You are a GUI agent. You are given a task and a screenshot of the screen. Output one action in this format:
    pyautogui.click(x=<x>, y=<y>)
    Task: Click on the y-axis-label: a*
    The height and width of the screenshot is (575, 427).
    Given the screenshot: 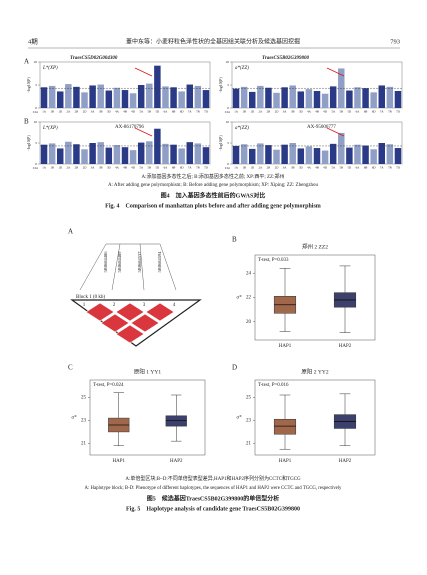 What is the action you would take?
    pyautogui.click(x=75, y=418)
    